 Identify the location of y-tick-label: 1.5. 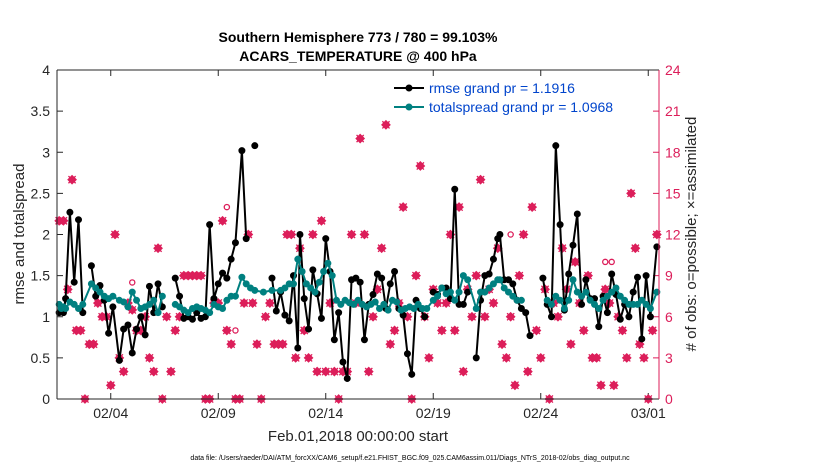
(41, 276).